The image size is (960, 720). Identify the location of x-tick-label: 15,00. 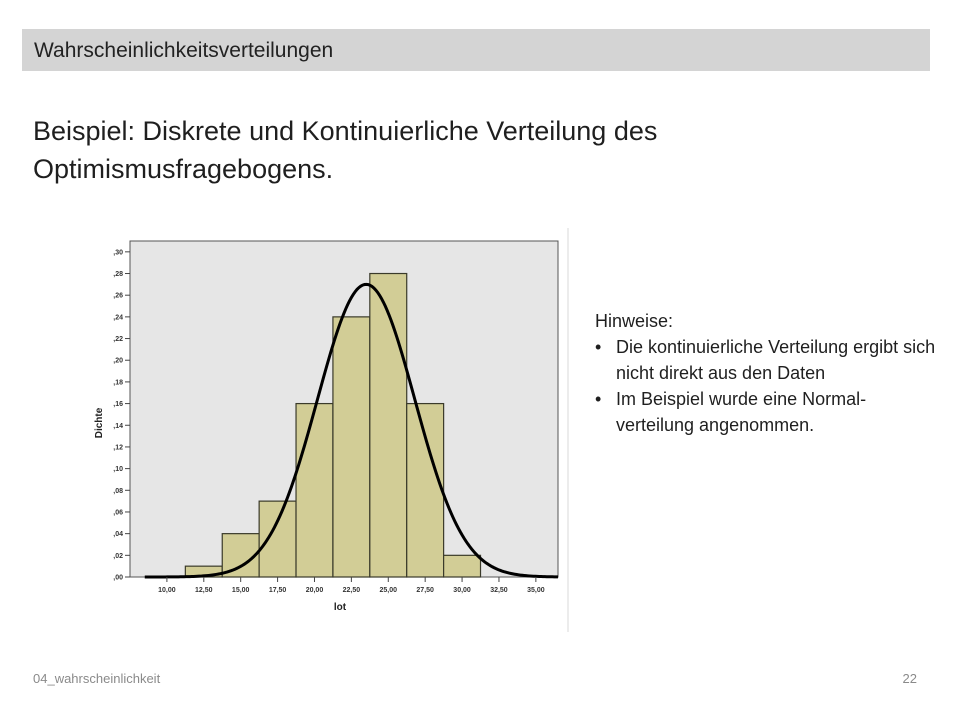
(241, 590).